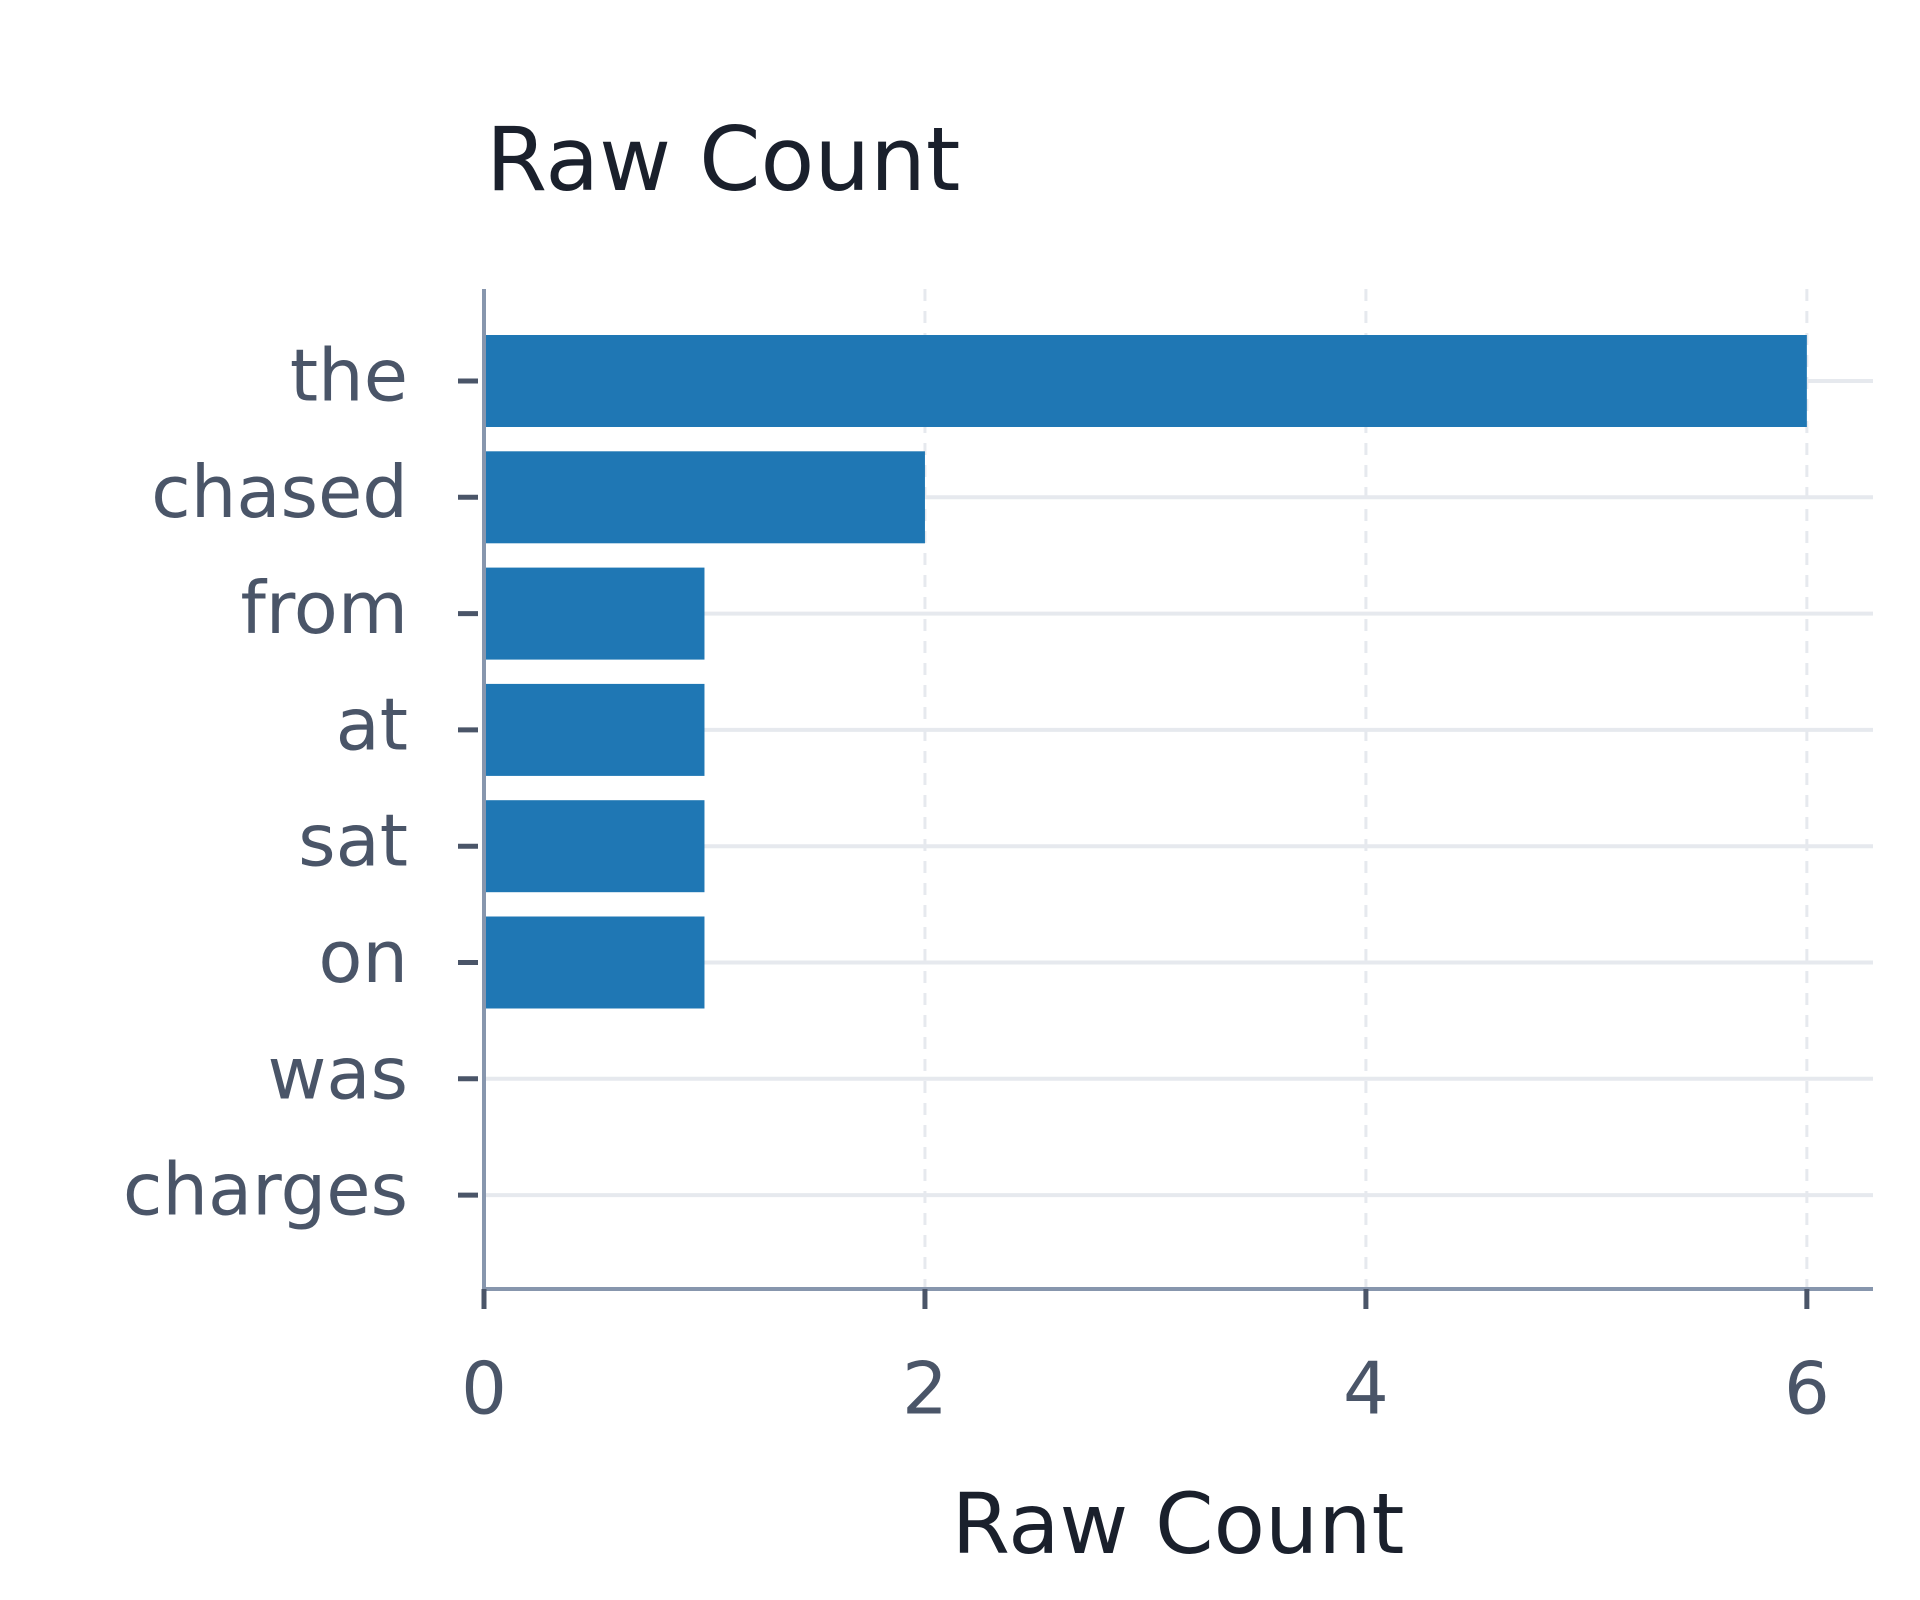  Describe the element at coordinates (925, 1389) in the screenshot. I see `x-tick-label: 2` at that location.